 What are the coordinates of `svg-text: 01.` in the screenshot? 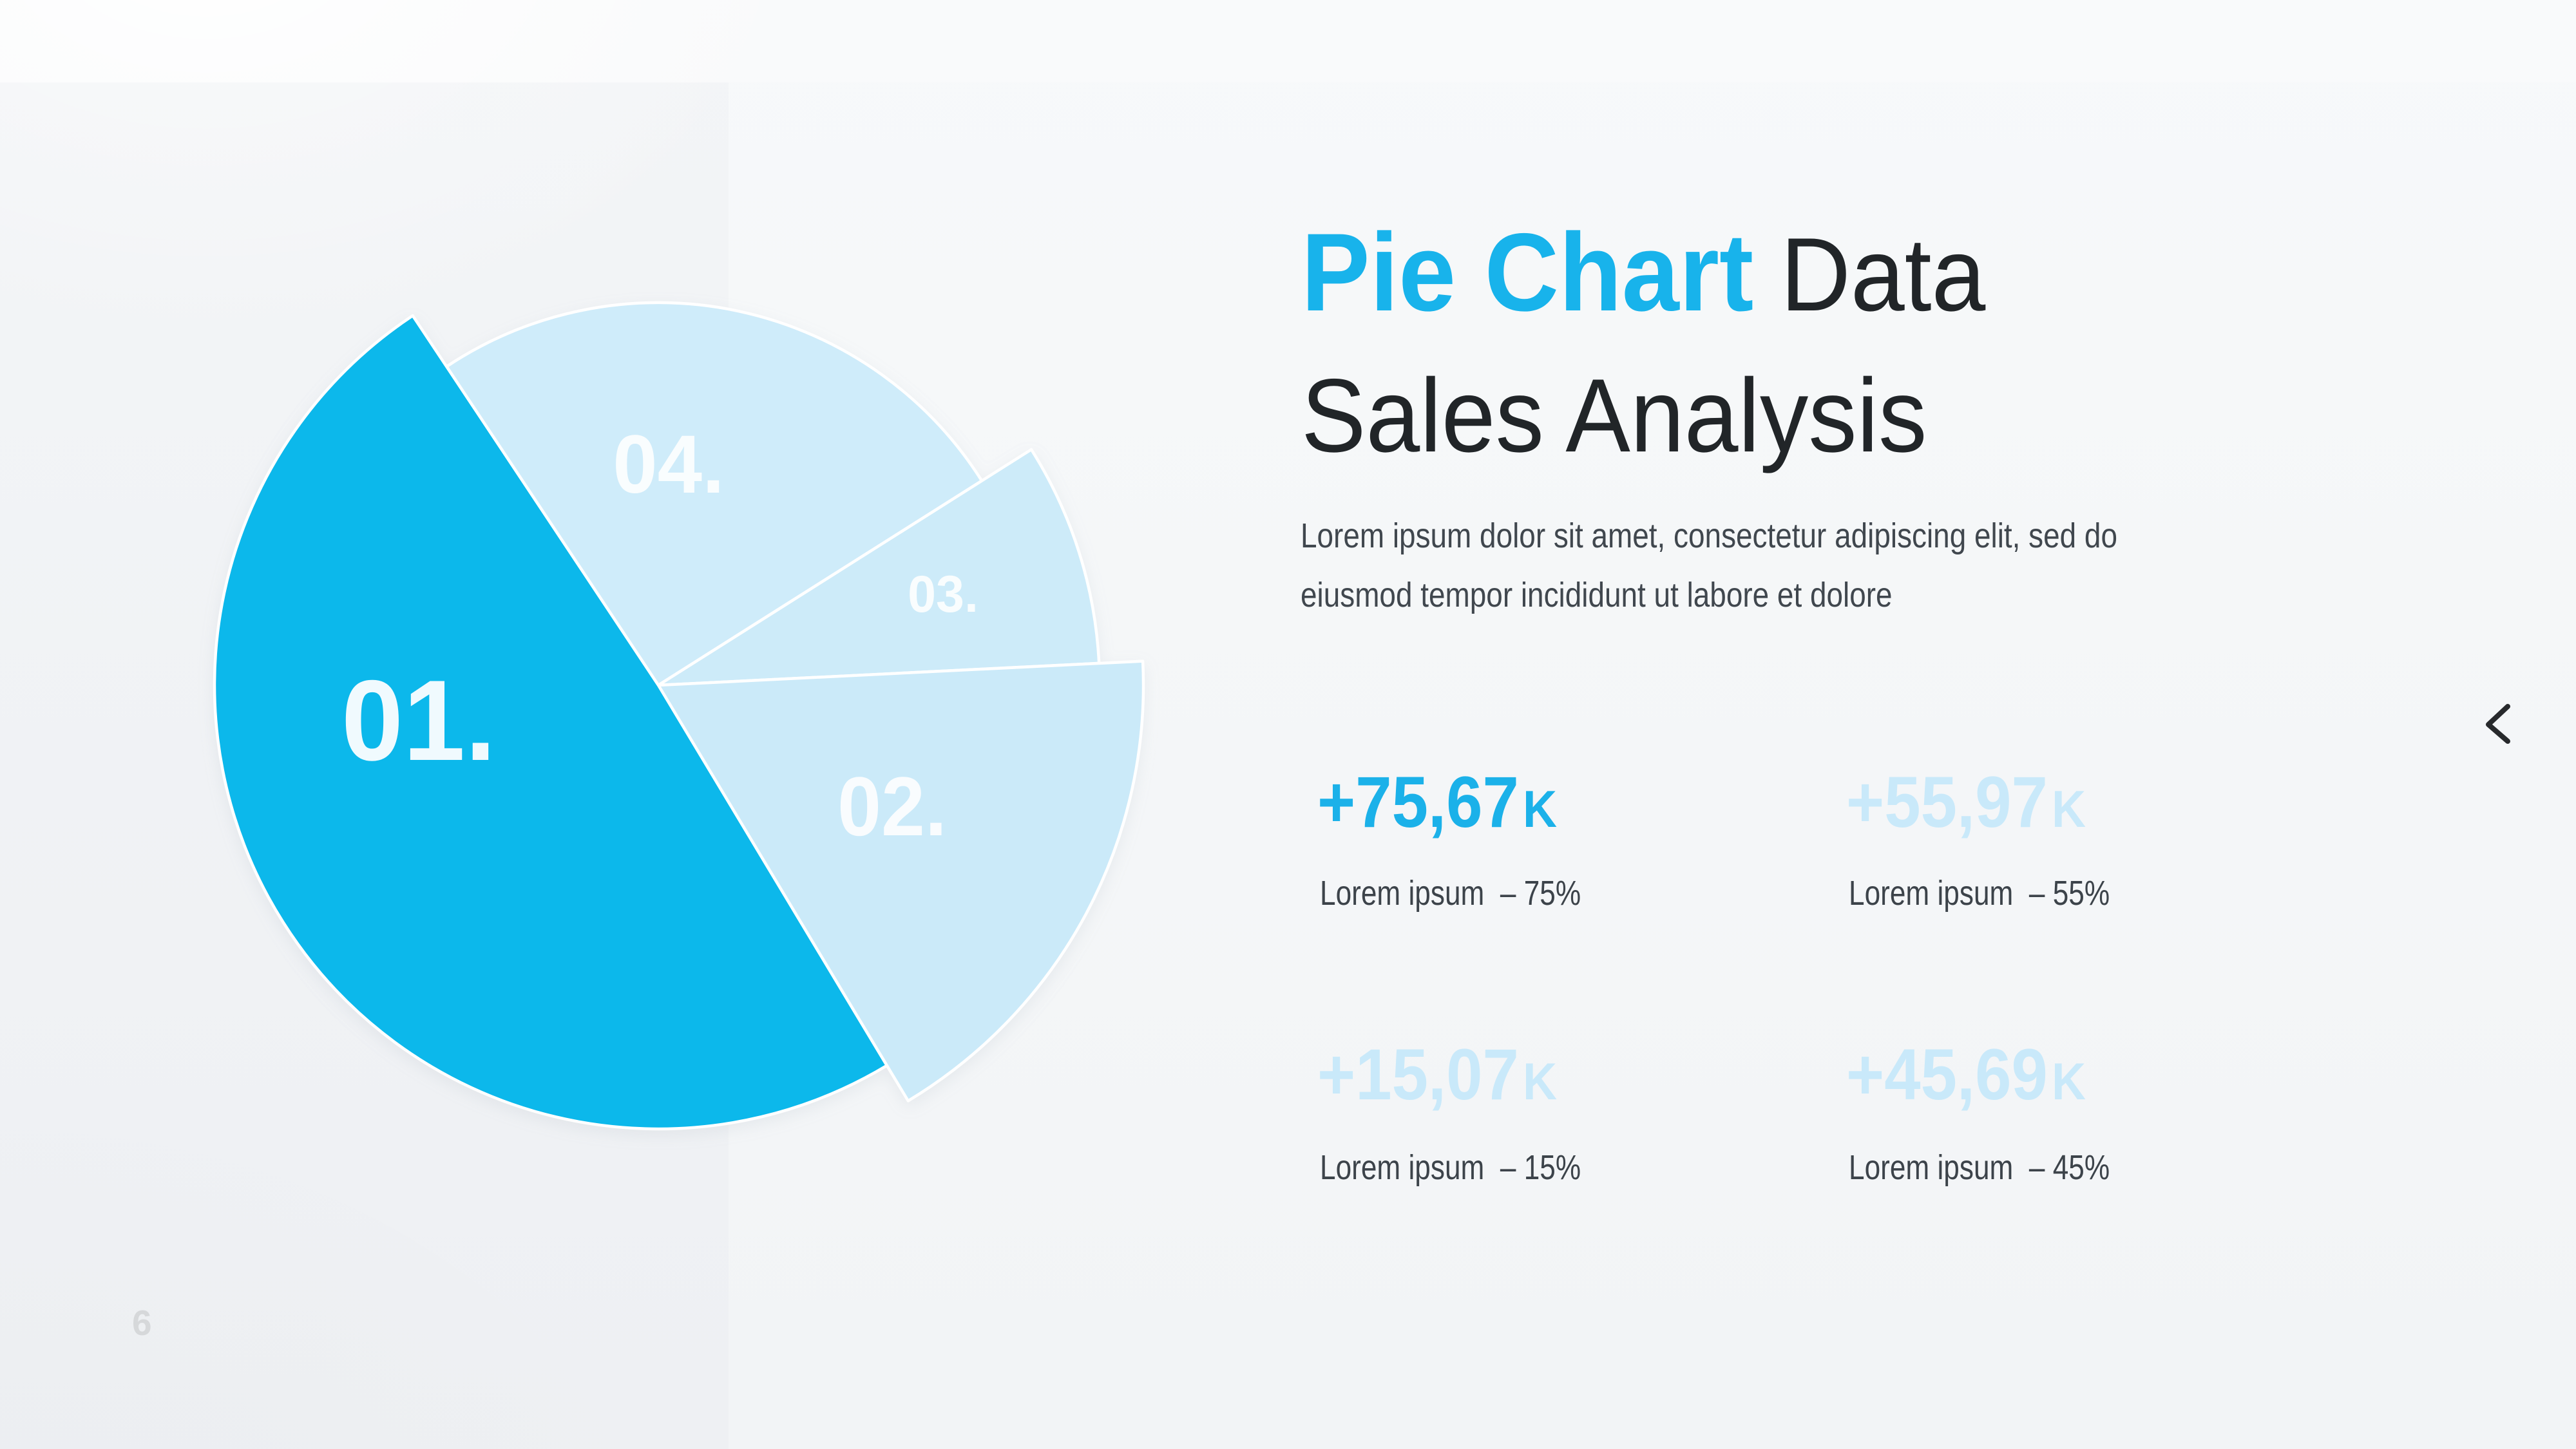 It's located at (418, 721).